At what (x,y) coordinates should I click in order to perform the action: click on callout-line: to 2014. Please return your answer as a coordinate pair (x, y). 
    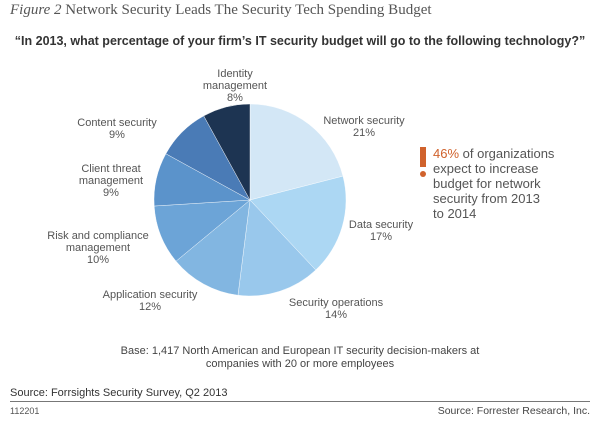
    Looking at the image, I should click on (455, 213).